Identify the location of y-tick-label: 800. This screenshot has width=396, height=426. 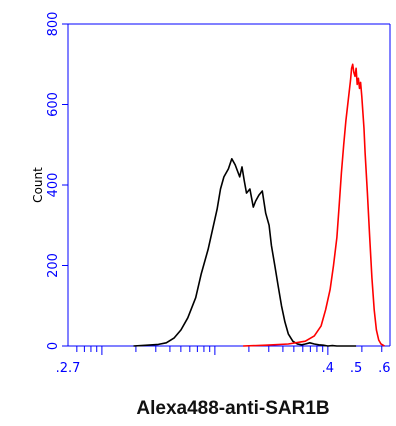
(53, 24).